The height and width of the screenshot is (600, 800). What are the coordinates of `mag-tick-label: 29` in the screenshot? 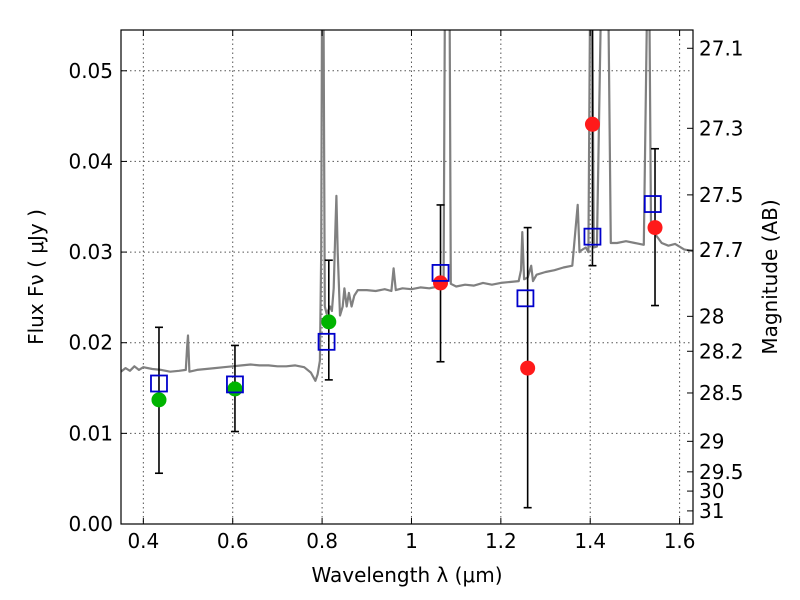 It's located at (711, 441).